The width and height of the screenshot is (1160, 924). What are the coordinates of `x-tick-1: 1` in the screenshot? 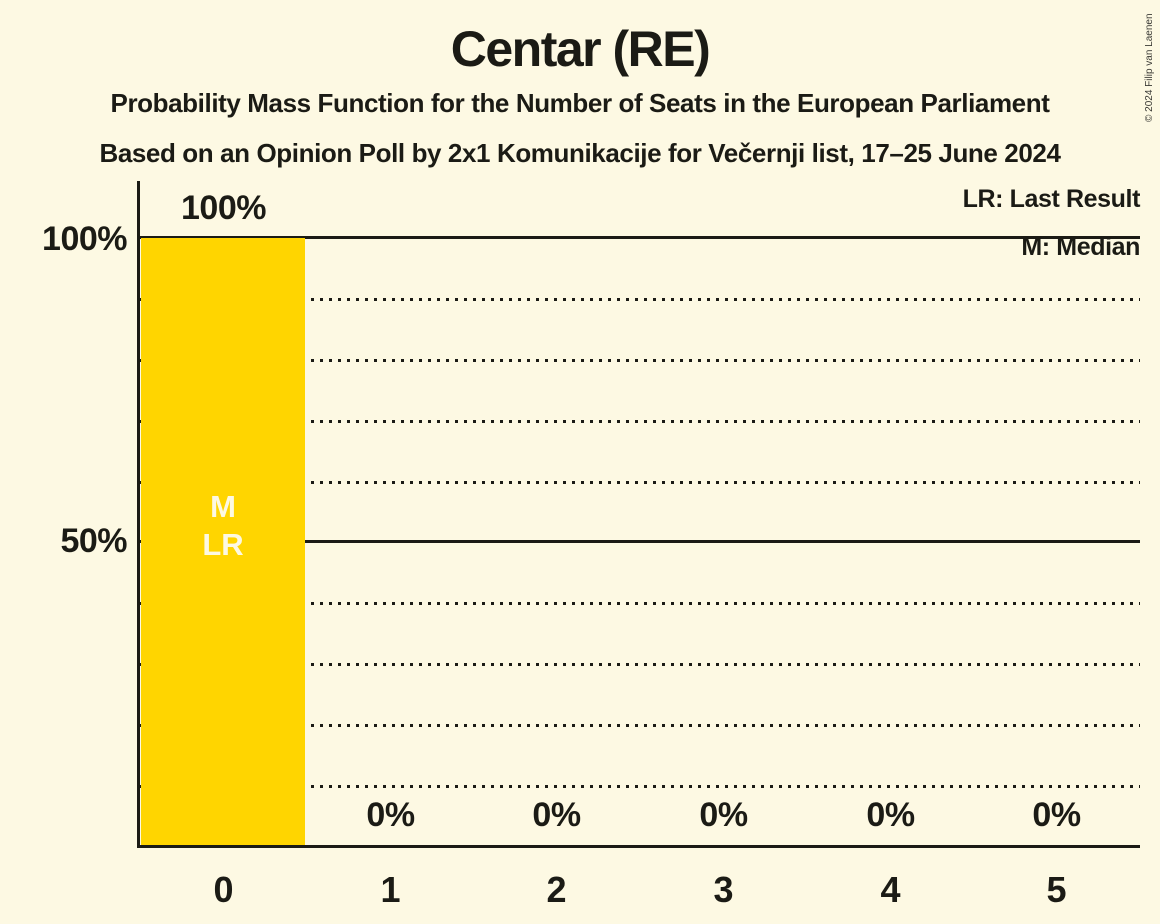 It's located at (390, 889).